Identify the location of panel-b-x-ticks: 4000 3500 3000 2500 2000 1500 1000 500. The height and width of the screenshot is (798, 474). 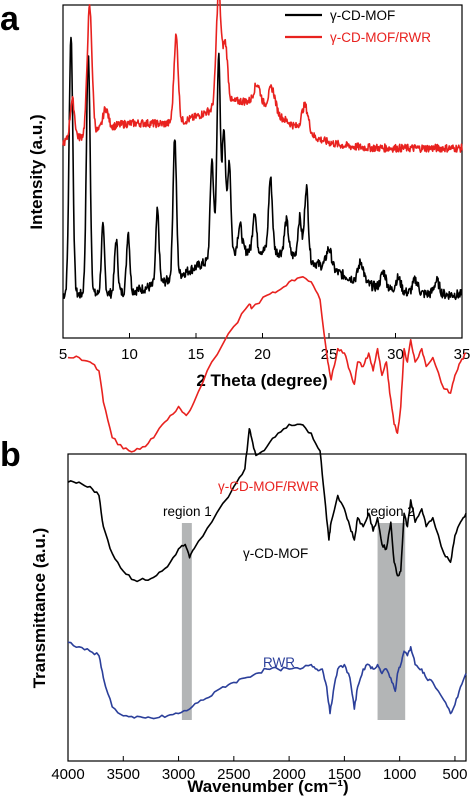
(259, 769).